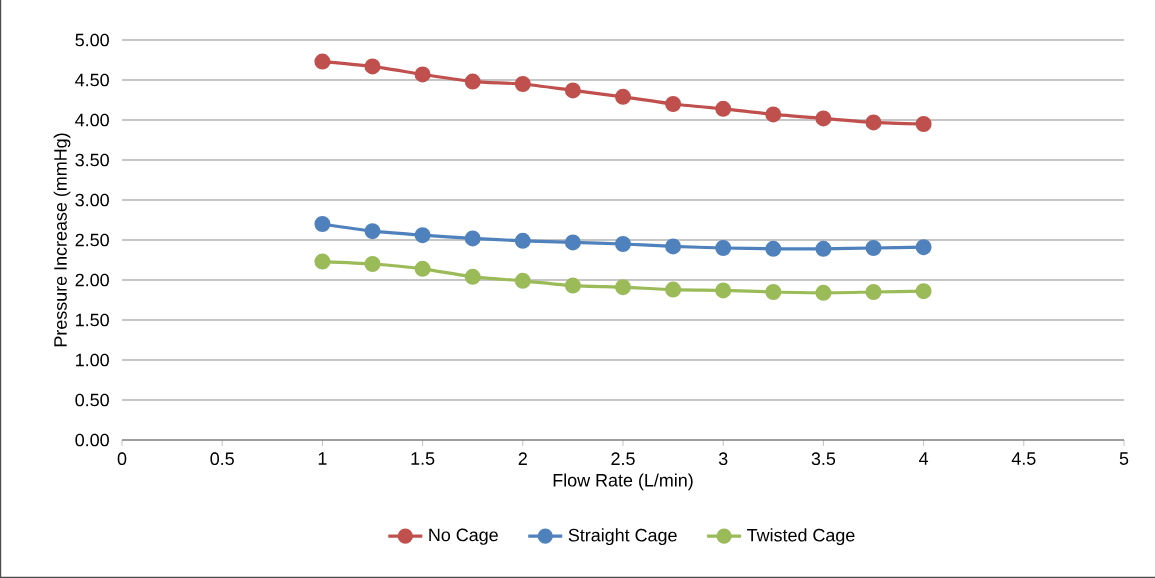  Describe the element at coordinates (122, 459) in the screenshot. I see `x-tick-label: 0` at that location.